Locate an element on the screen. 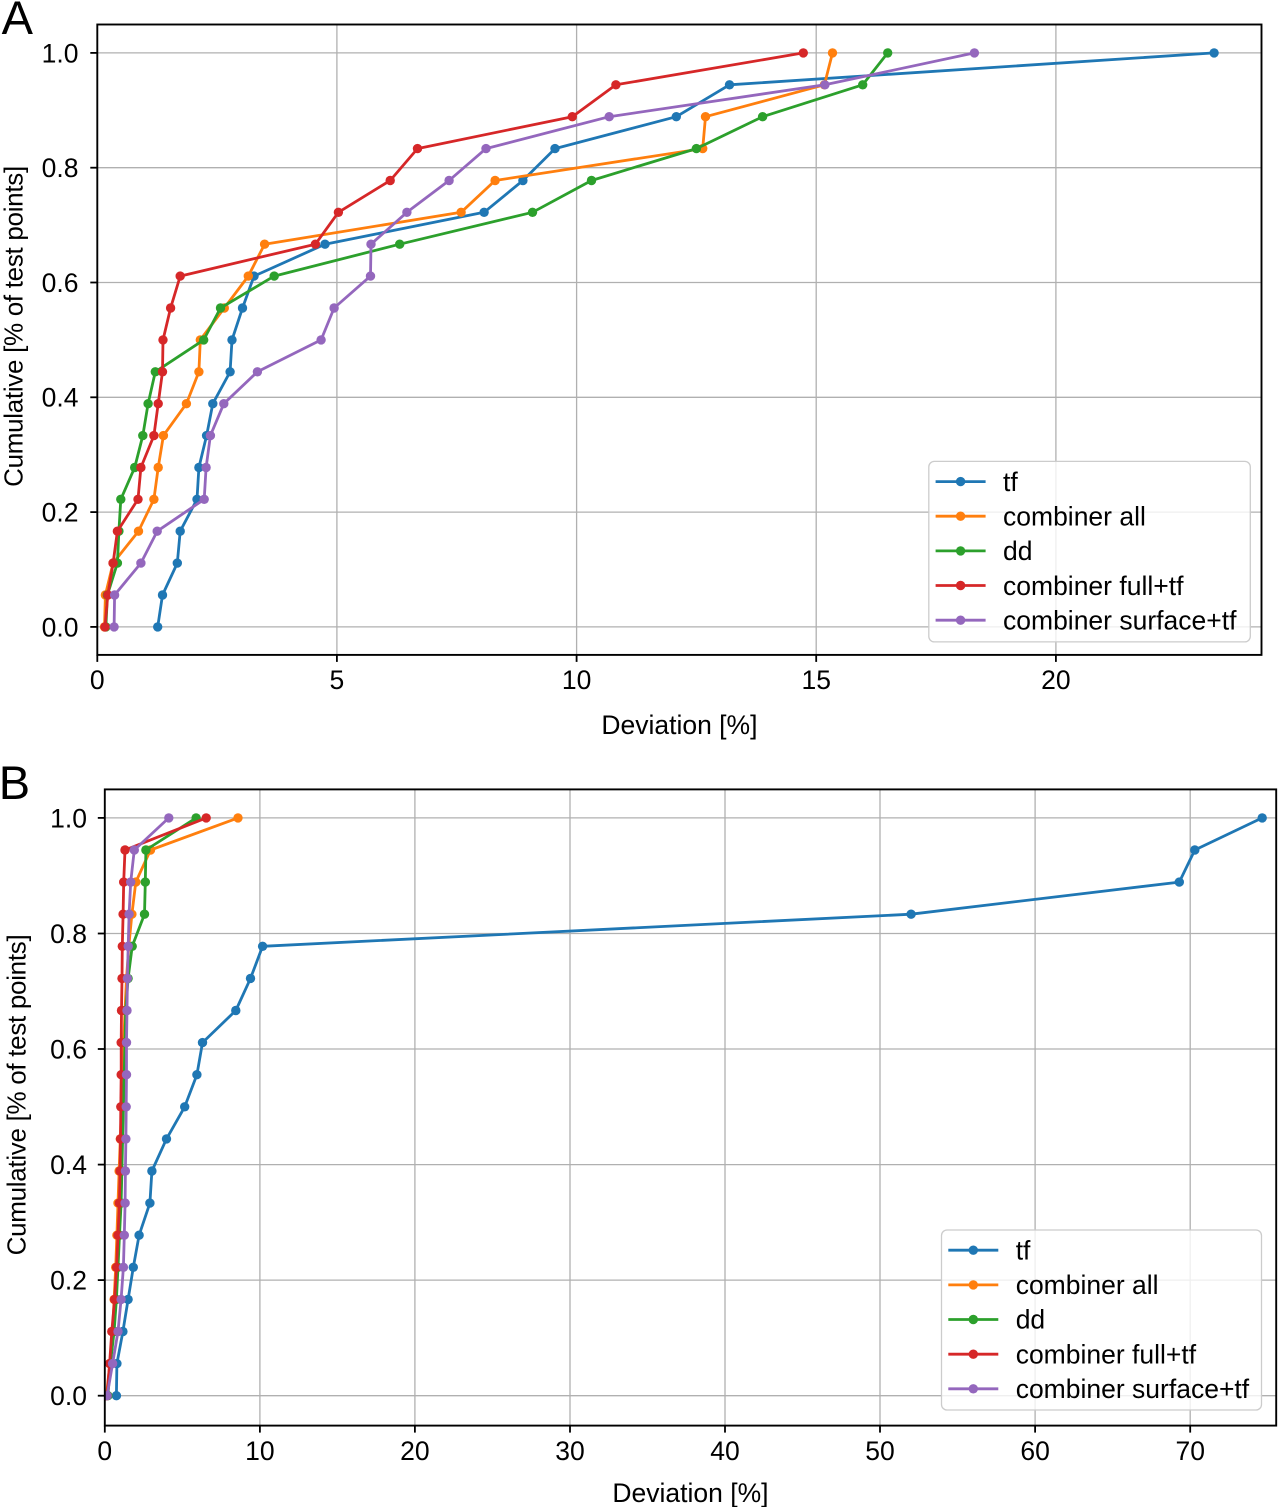 Image resolution: width=1280 pixels, height=1507 pixels. svg-text: B is located at coordinates (15, 782).